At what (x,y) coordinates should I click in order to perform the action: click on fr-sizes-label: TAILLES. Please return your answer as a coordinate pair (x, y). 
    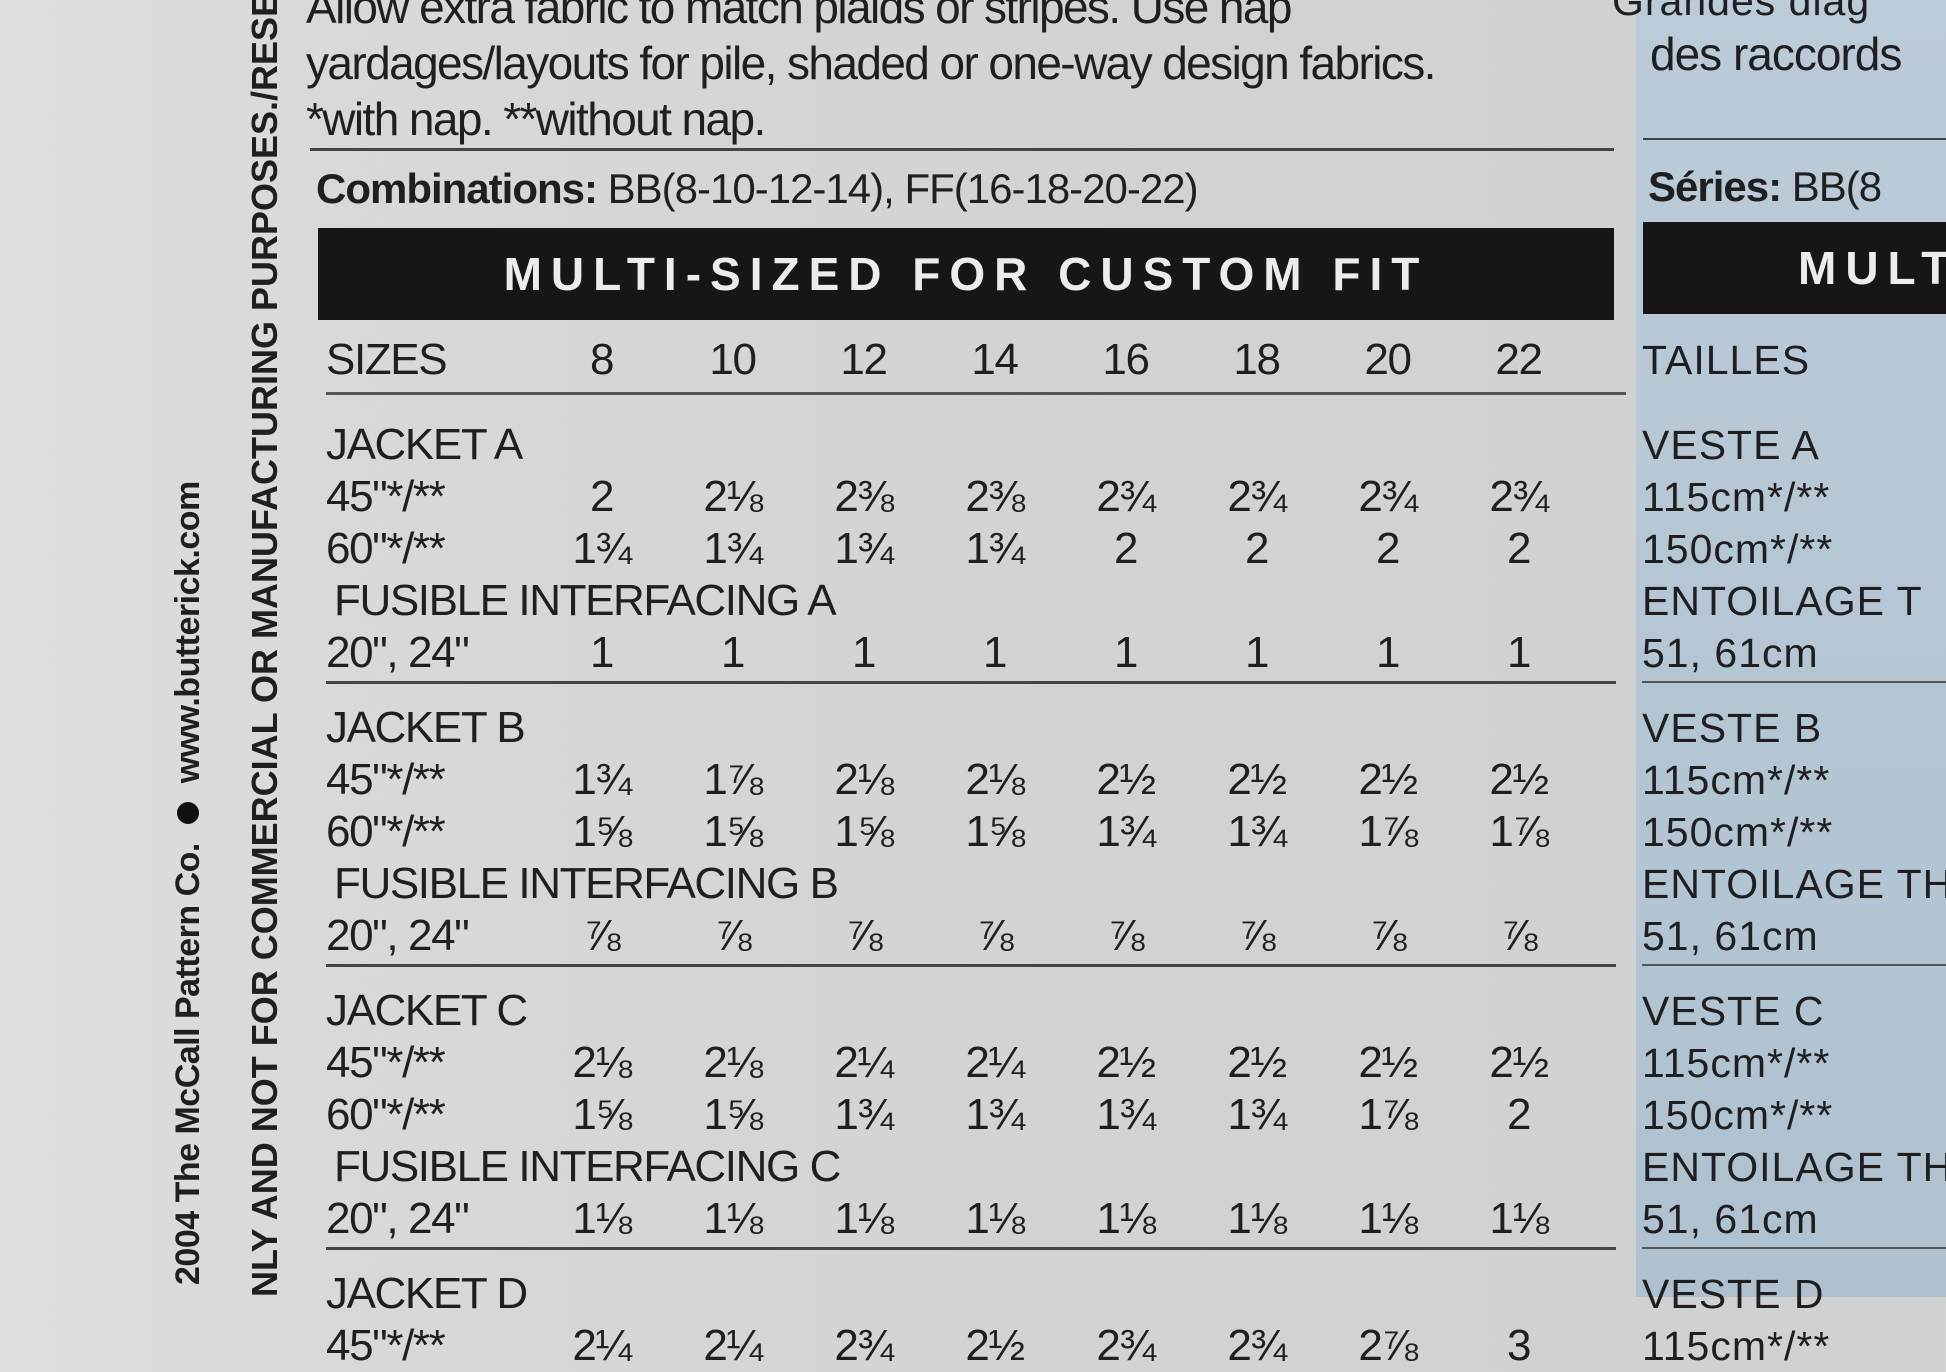
    Looking at the image, I should click on (1726, 360).